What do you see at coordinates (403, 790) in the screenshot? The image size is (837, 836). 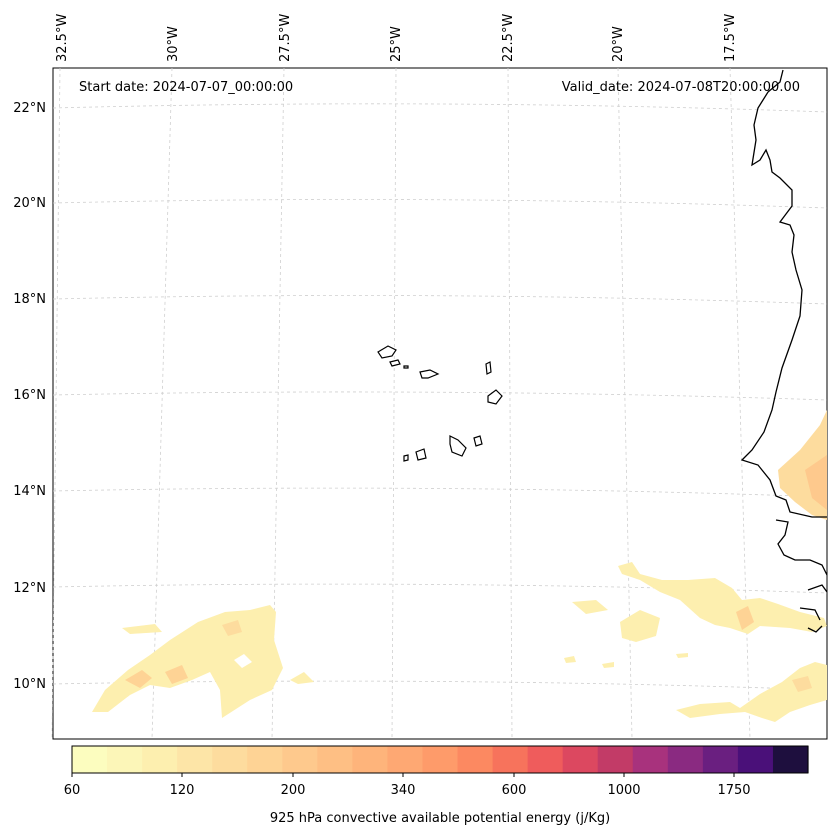 I see `colorbar-tick-label: 340` at bounding box center [403, 790].